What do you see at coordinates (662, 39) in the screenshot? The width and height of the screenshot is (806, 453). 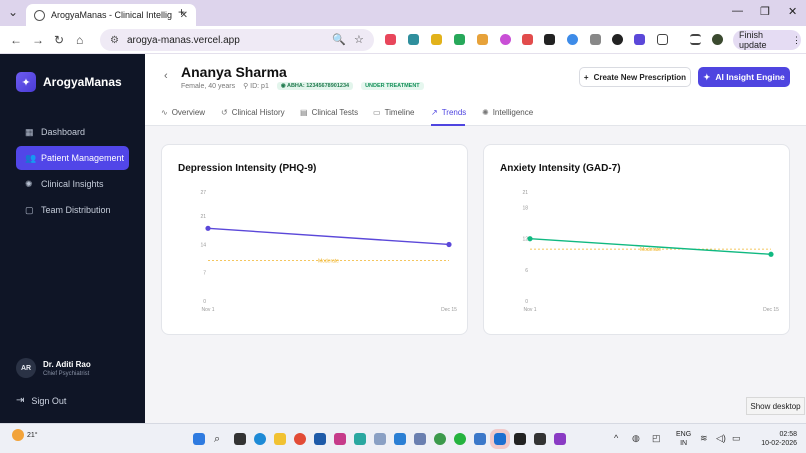 I see `extensions-puzzle-icon` at bounding box center [662, 39].